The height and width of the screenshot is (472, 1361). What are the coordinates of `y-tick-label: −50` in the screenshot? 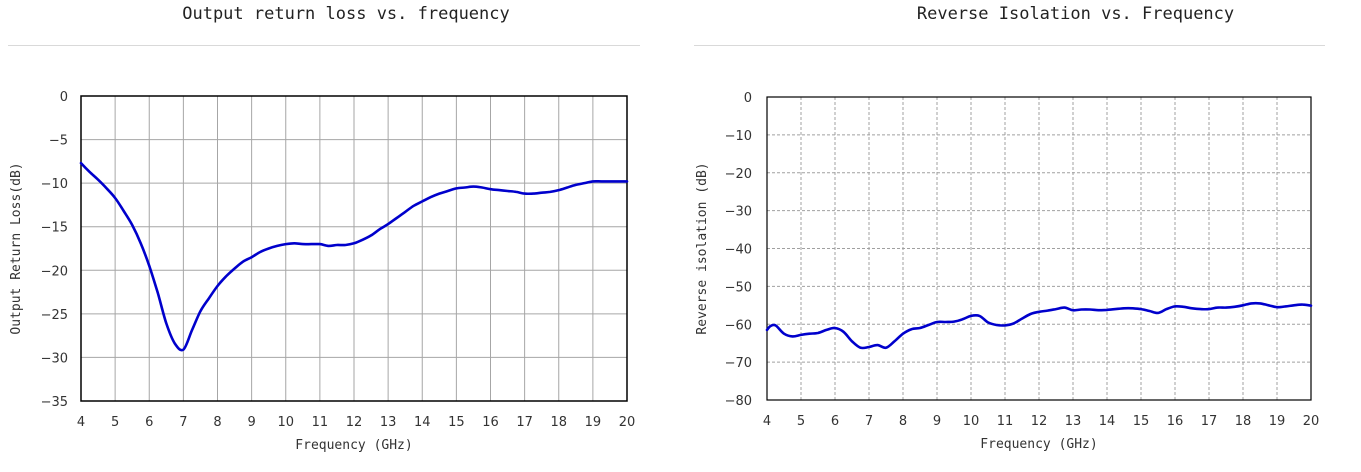 It's located at (738, 287).